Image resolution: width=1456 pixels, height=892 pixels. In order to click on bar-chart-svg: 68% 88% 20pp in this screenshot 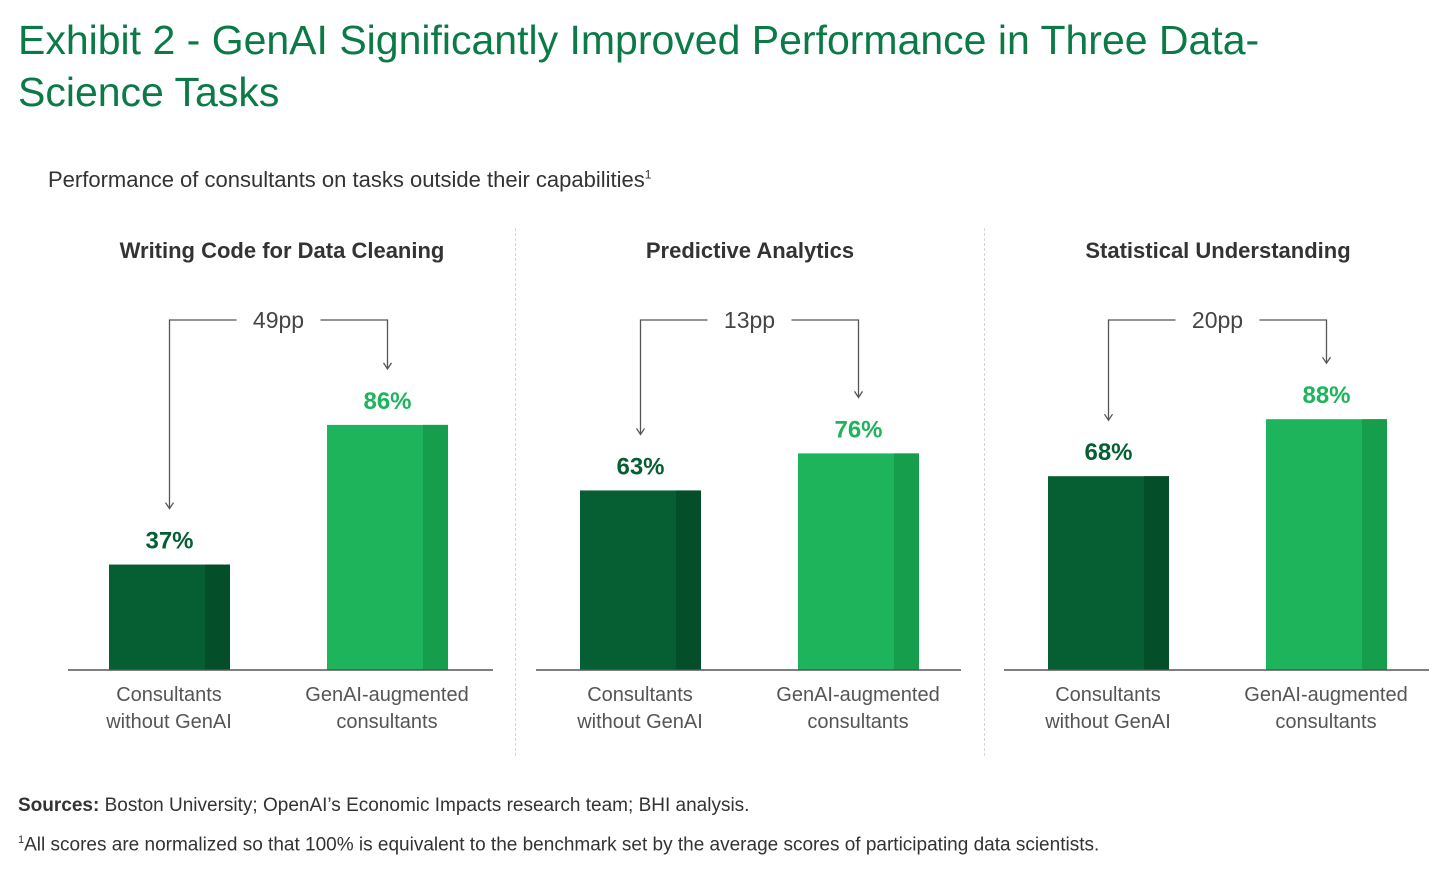, I will do `click(1216, 489)`.